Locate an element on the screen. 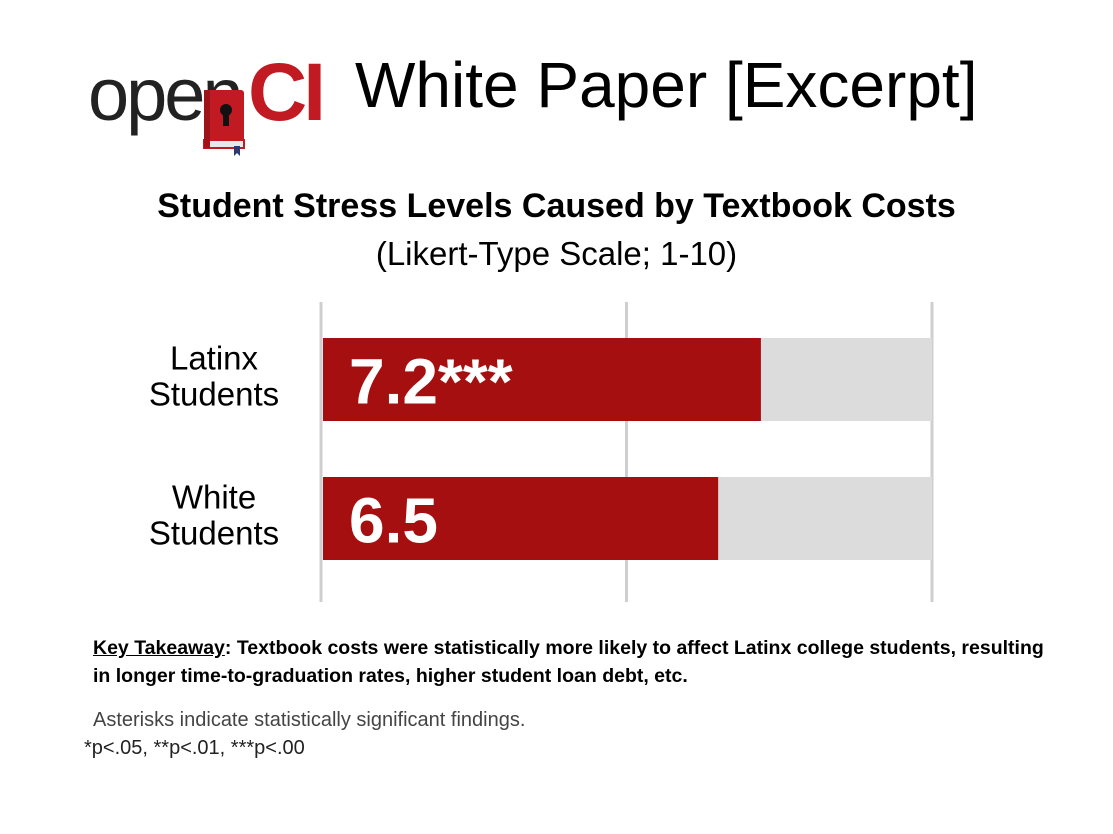 The width and height of the screenshot is (1113, 834). category-label-1: White Students is located at coordinates (214, 515).